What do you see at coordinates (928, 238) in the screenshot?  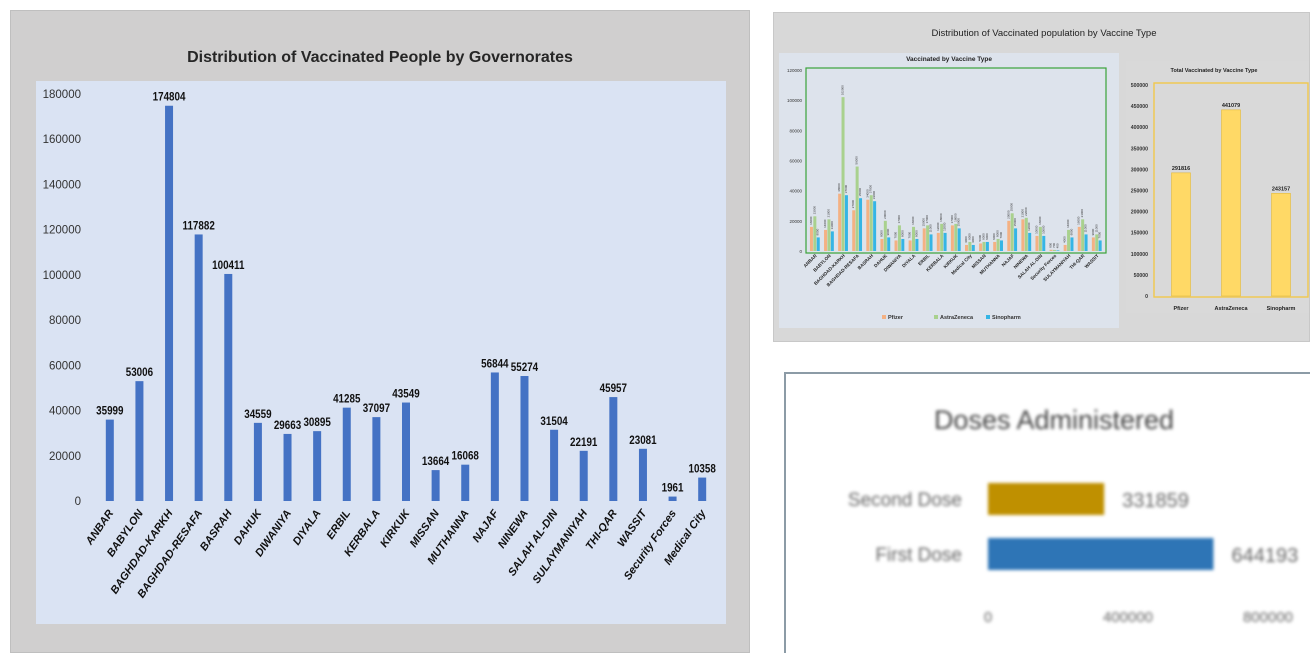 I see `bar-astrazeneca-erbil` at bounding box center [928, 238].